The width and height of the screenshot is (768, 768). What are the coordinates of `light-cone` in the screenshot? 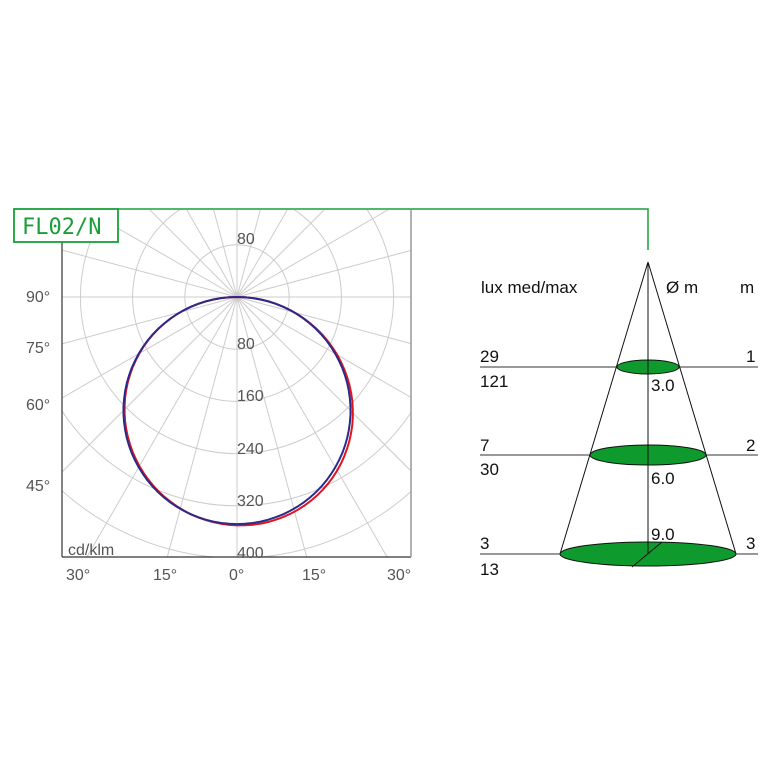 It's located at (619, 414).